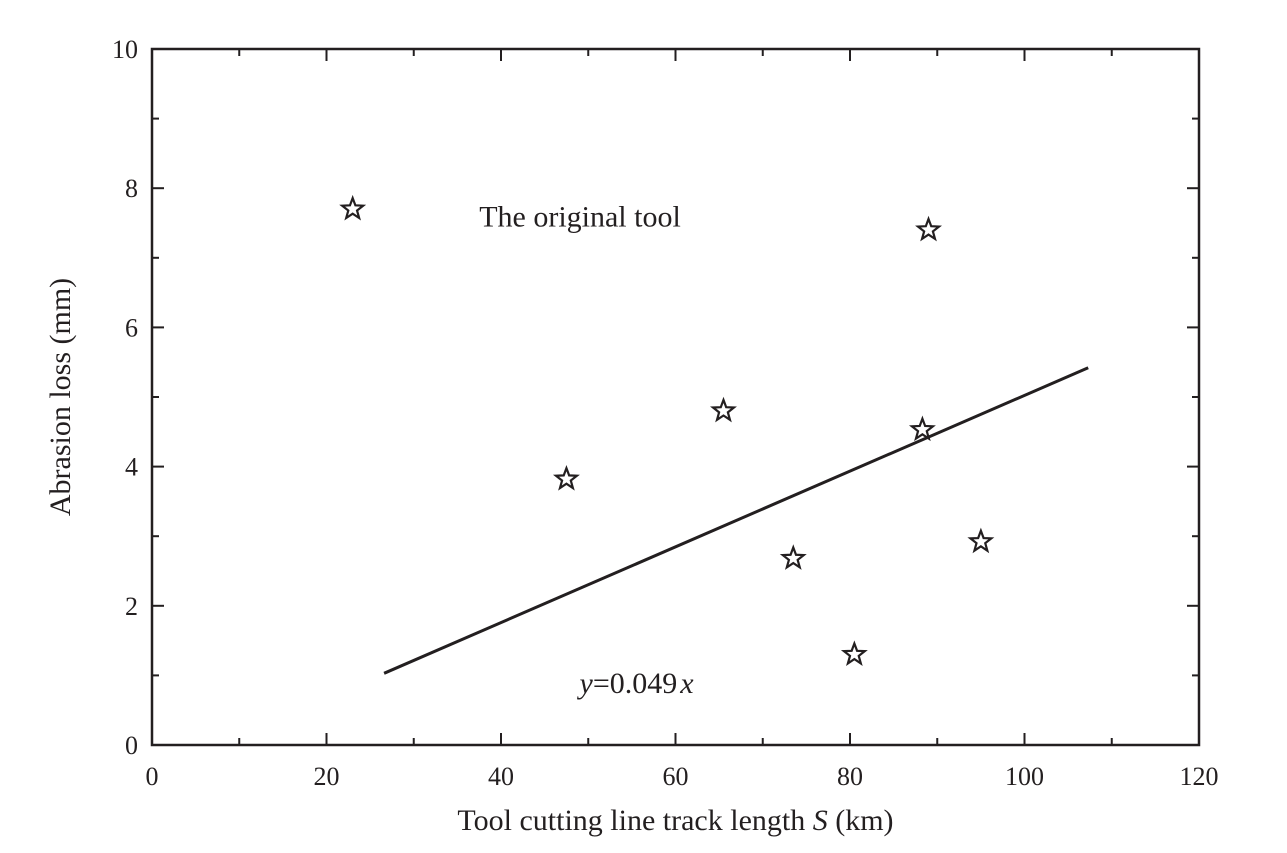 The height and width of the screenshot is (853, 1287). Describe the element at coordinates (327, 776) in the screenshot. I see `x-tick-label: 20` at that location.